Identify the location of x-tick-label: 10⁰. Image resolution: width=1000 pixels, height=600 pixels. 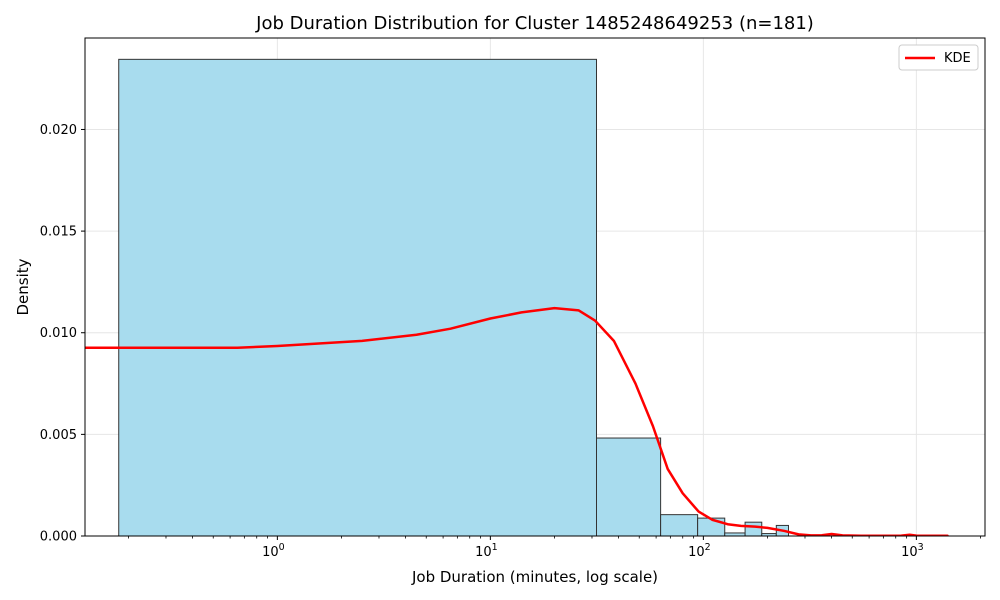
(273, 551).